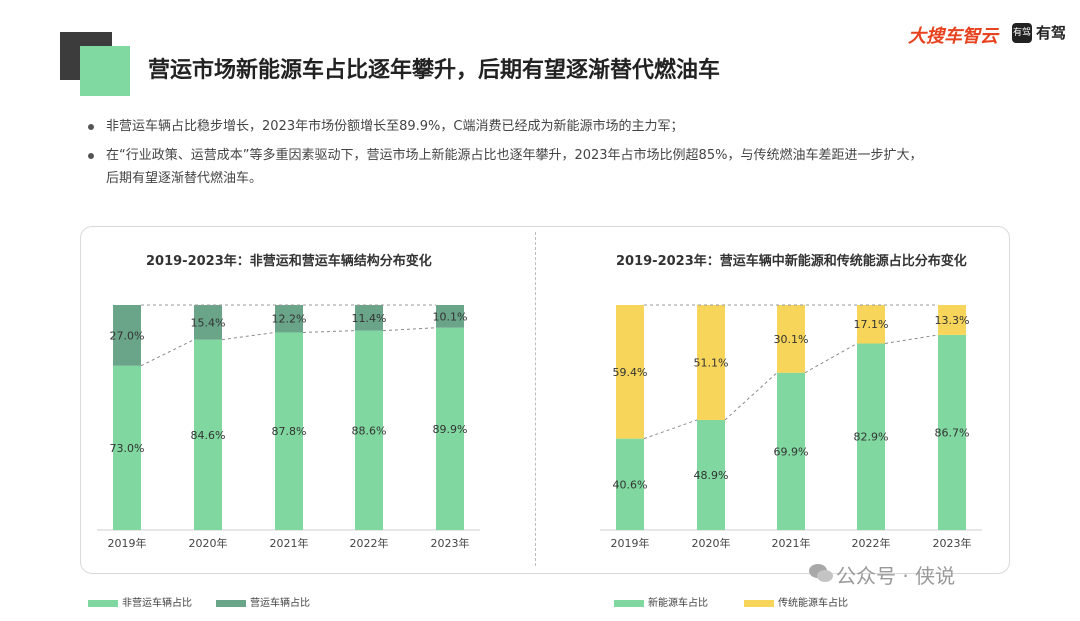 The width and height of the screenshot is (1080, 621). What do you see at coordinates (821, 573) in the screenshot?
I see `wechat-icon` at bounding box center [821, 573].